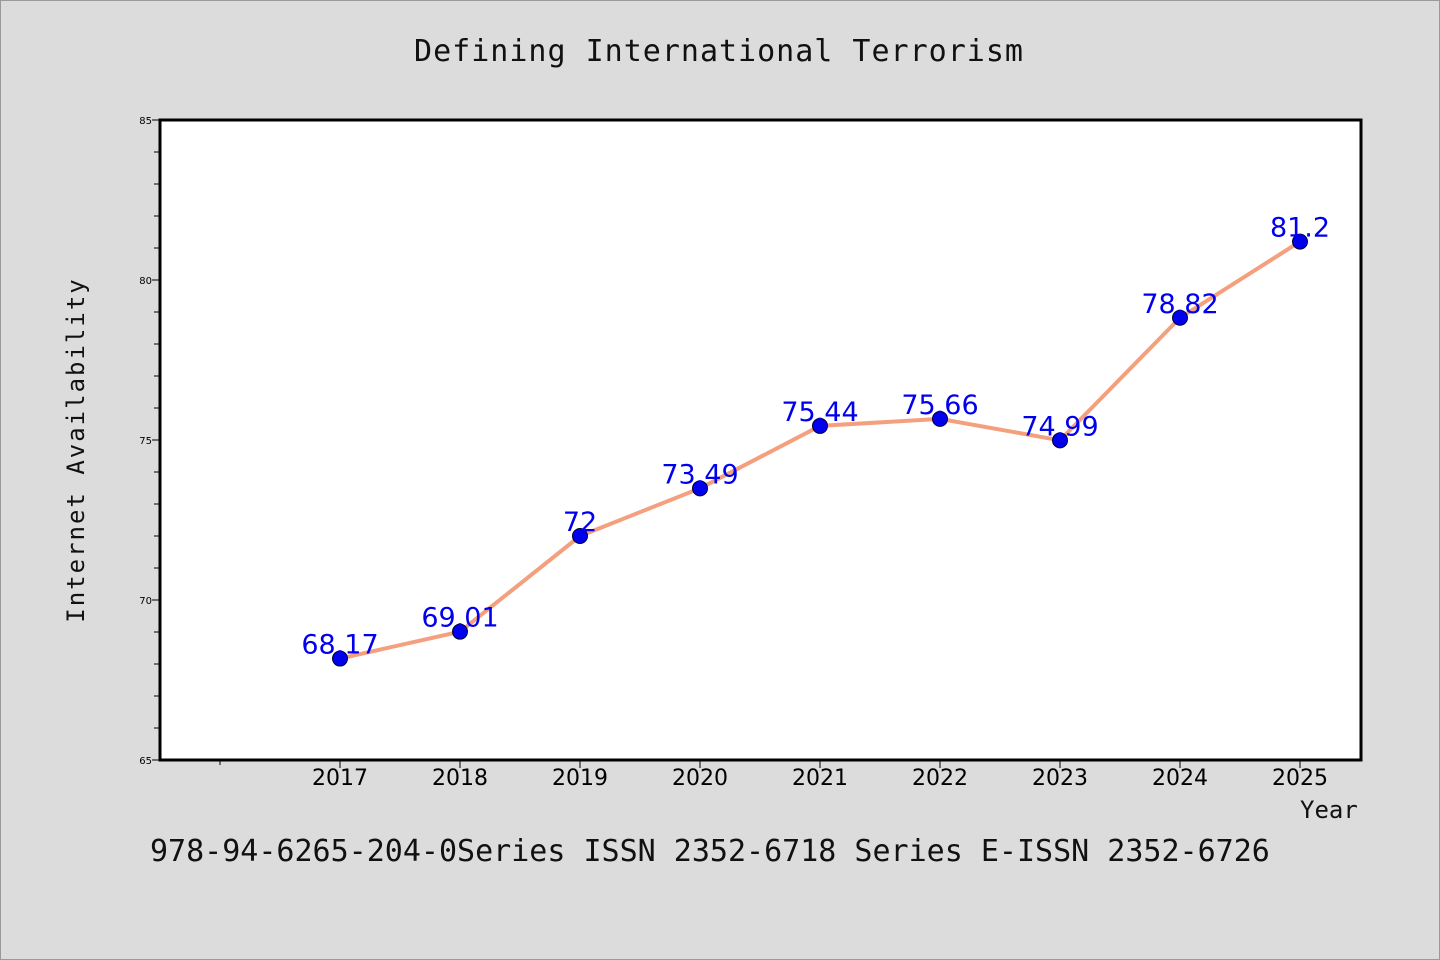 Image resolution: width=1440 pixels, height=960 pixels. What do you see at coordinates (580, 778) in the screenshot?
I see `x-tick-label: 2019` at bounding box center [580, 778].